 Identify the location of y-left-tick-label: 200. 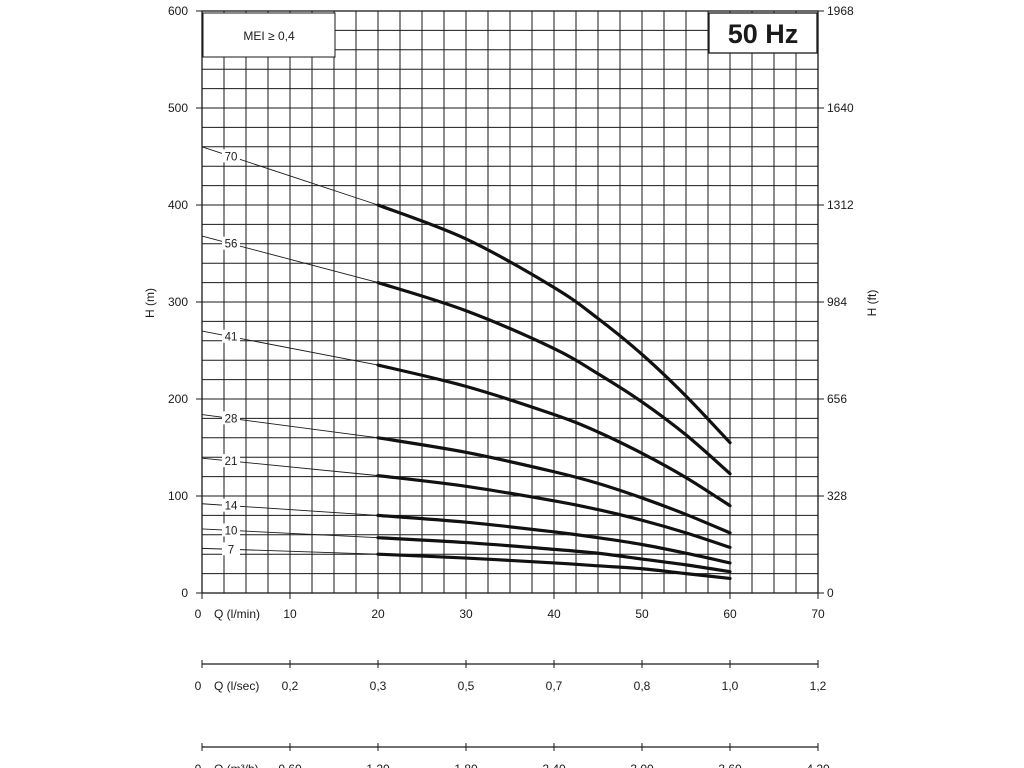
(178, 399).